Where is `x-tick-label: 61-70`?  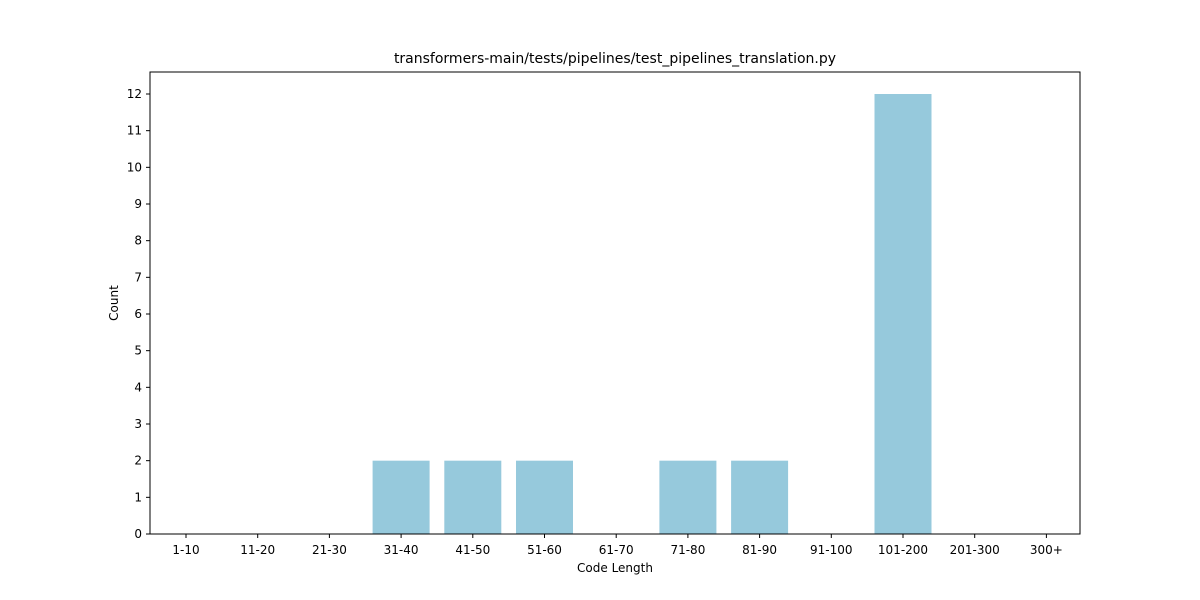
x-tick-label: 61-70 is located at coordinates (616, 550).